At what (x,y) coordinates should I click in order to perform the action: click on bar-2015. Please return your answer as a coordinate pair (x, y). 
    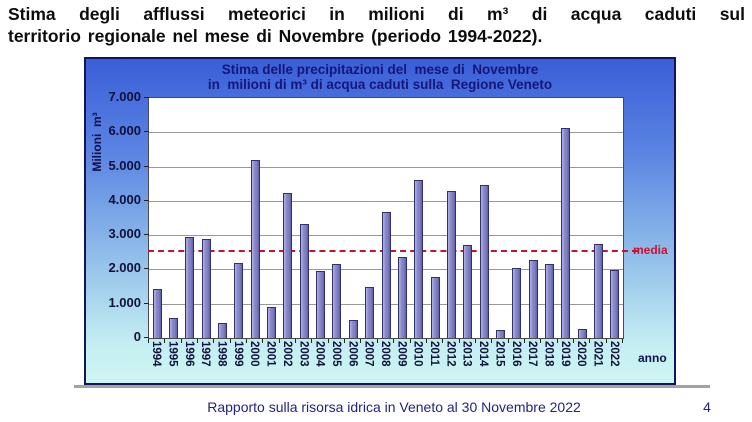
    Looking at the image, I should click on (500, 334).